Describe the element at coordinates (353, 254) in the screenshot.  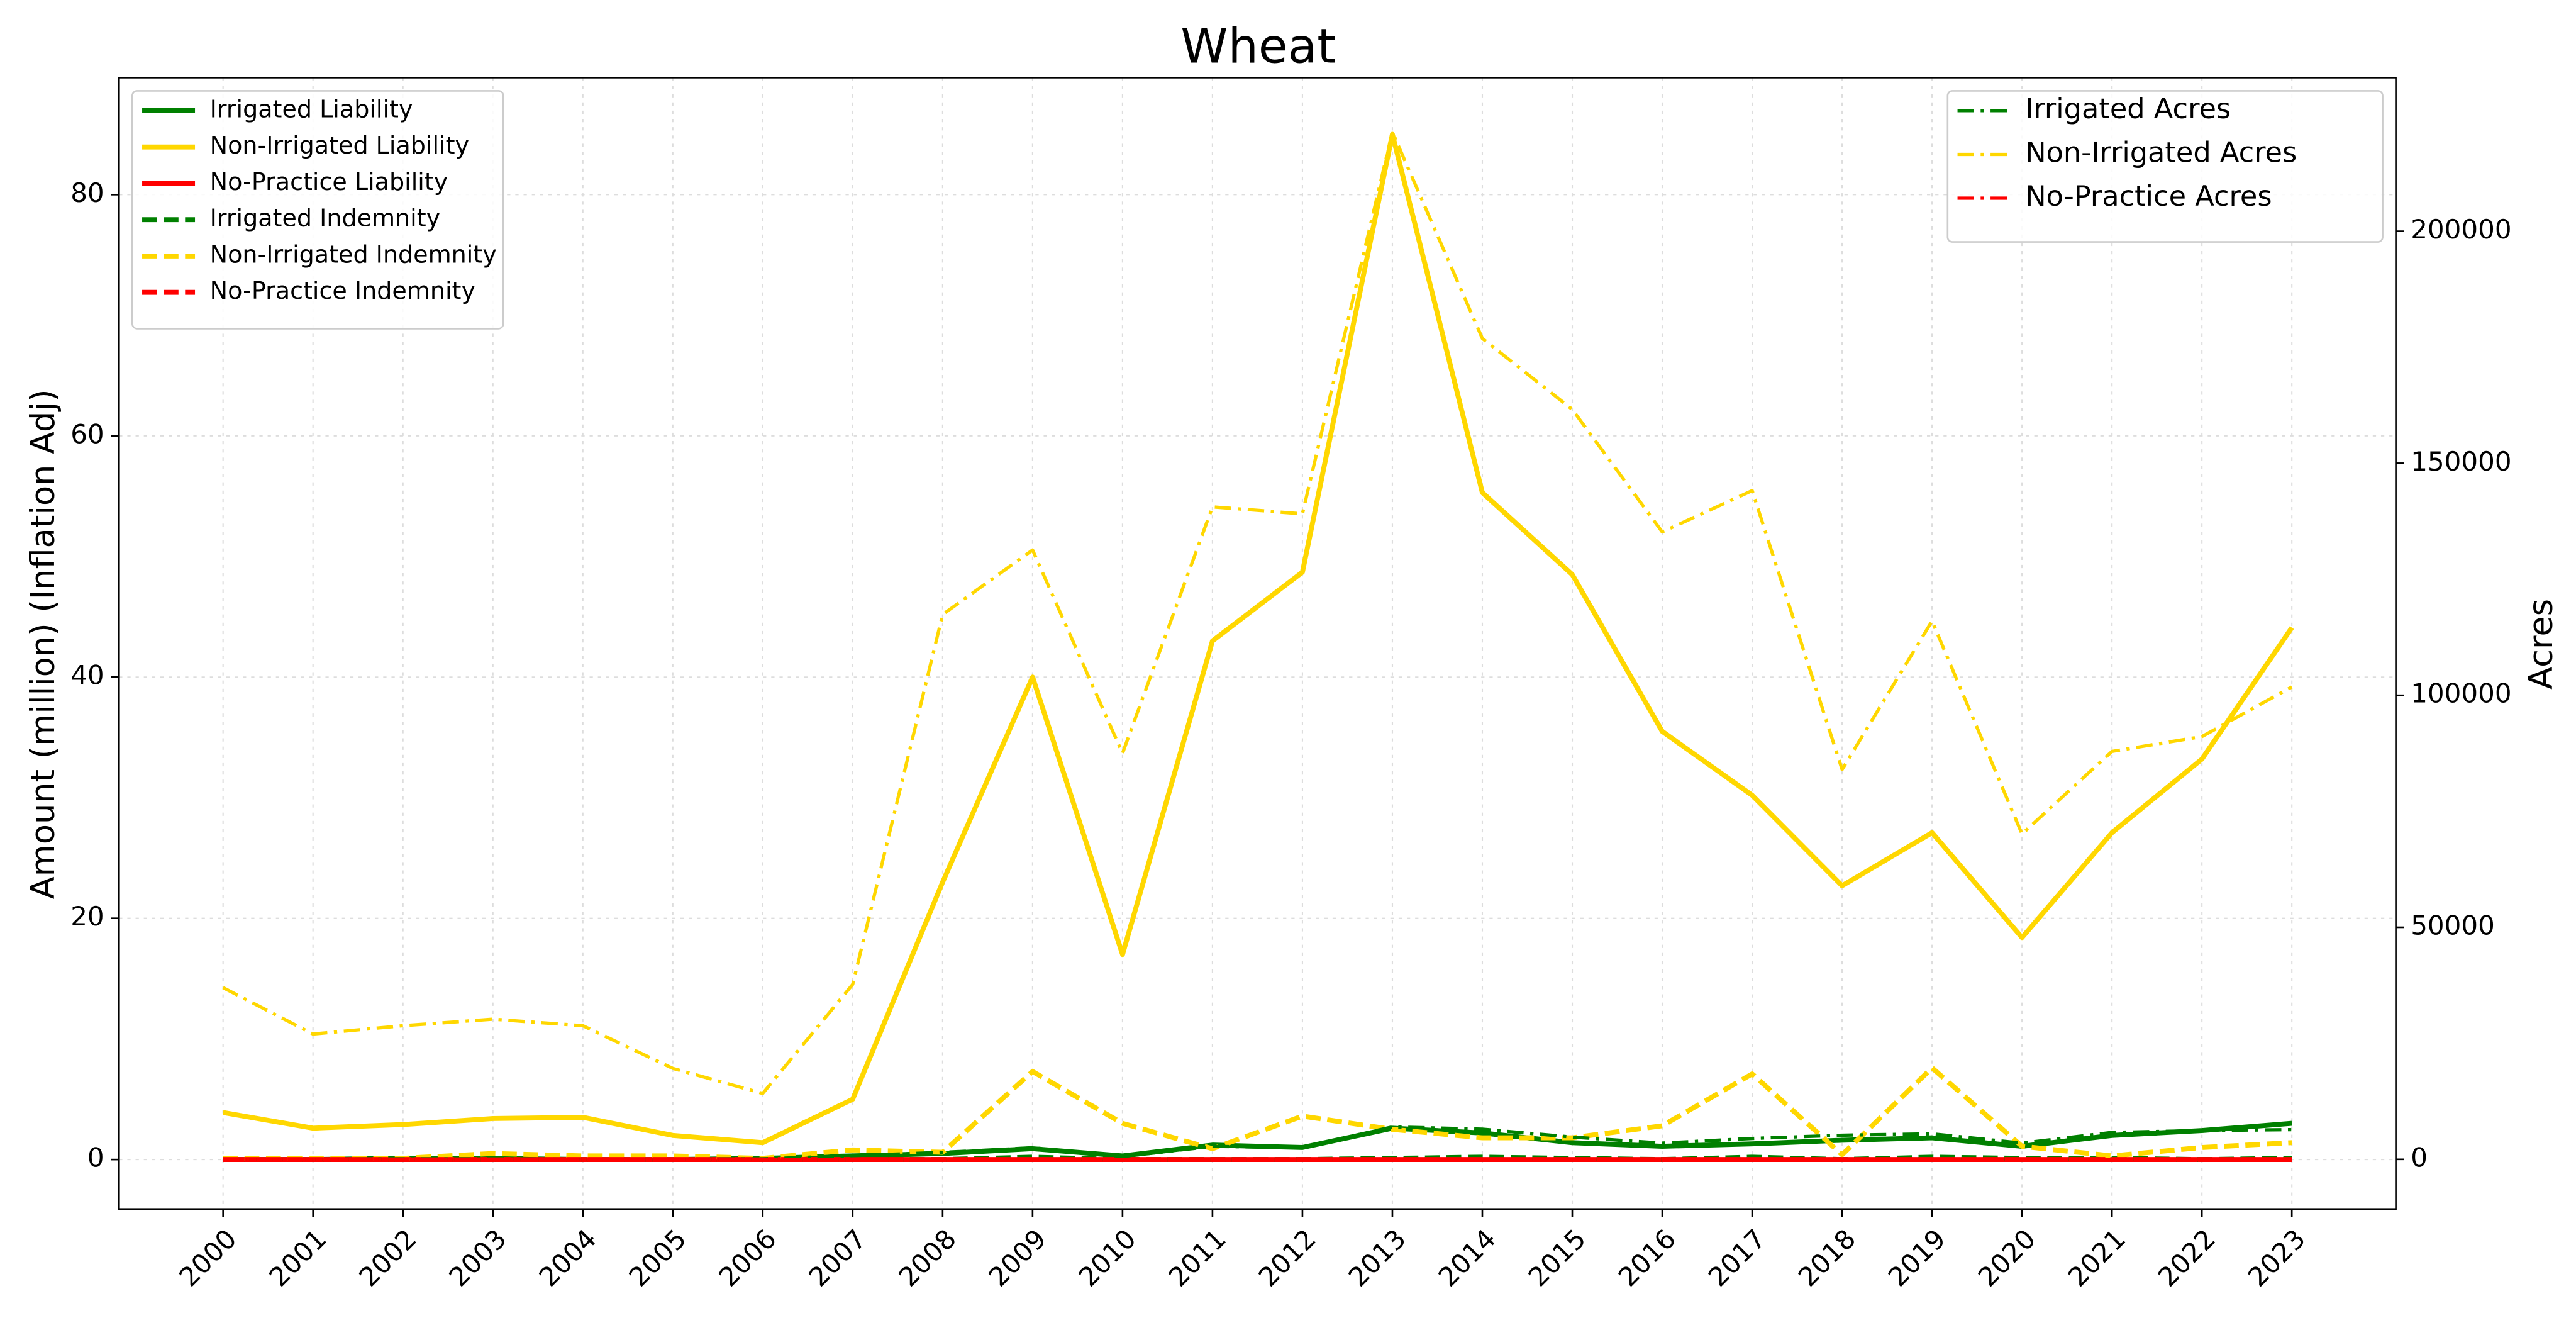
I see `legend-label: Non-Irrigated Indemnity` at that location.